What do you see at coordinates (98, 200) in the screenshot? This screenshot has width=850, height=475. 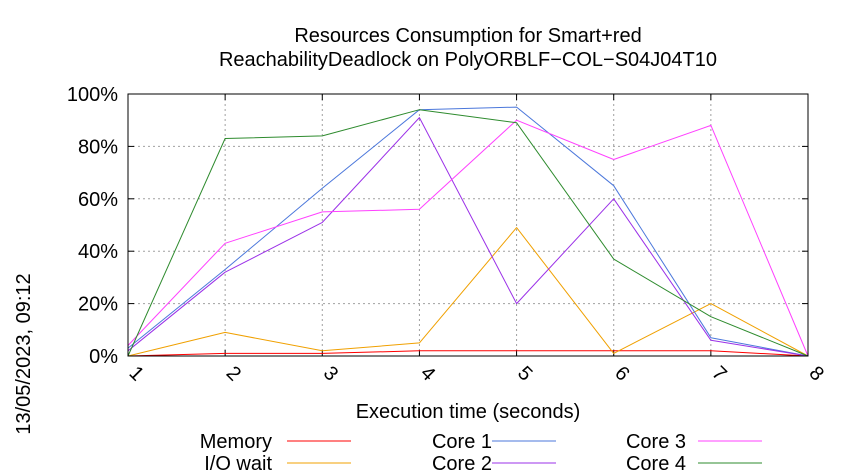 I see `y-tick-label: 60%` at bounding box center [98, 200].